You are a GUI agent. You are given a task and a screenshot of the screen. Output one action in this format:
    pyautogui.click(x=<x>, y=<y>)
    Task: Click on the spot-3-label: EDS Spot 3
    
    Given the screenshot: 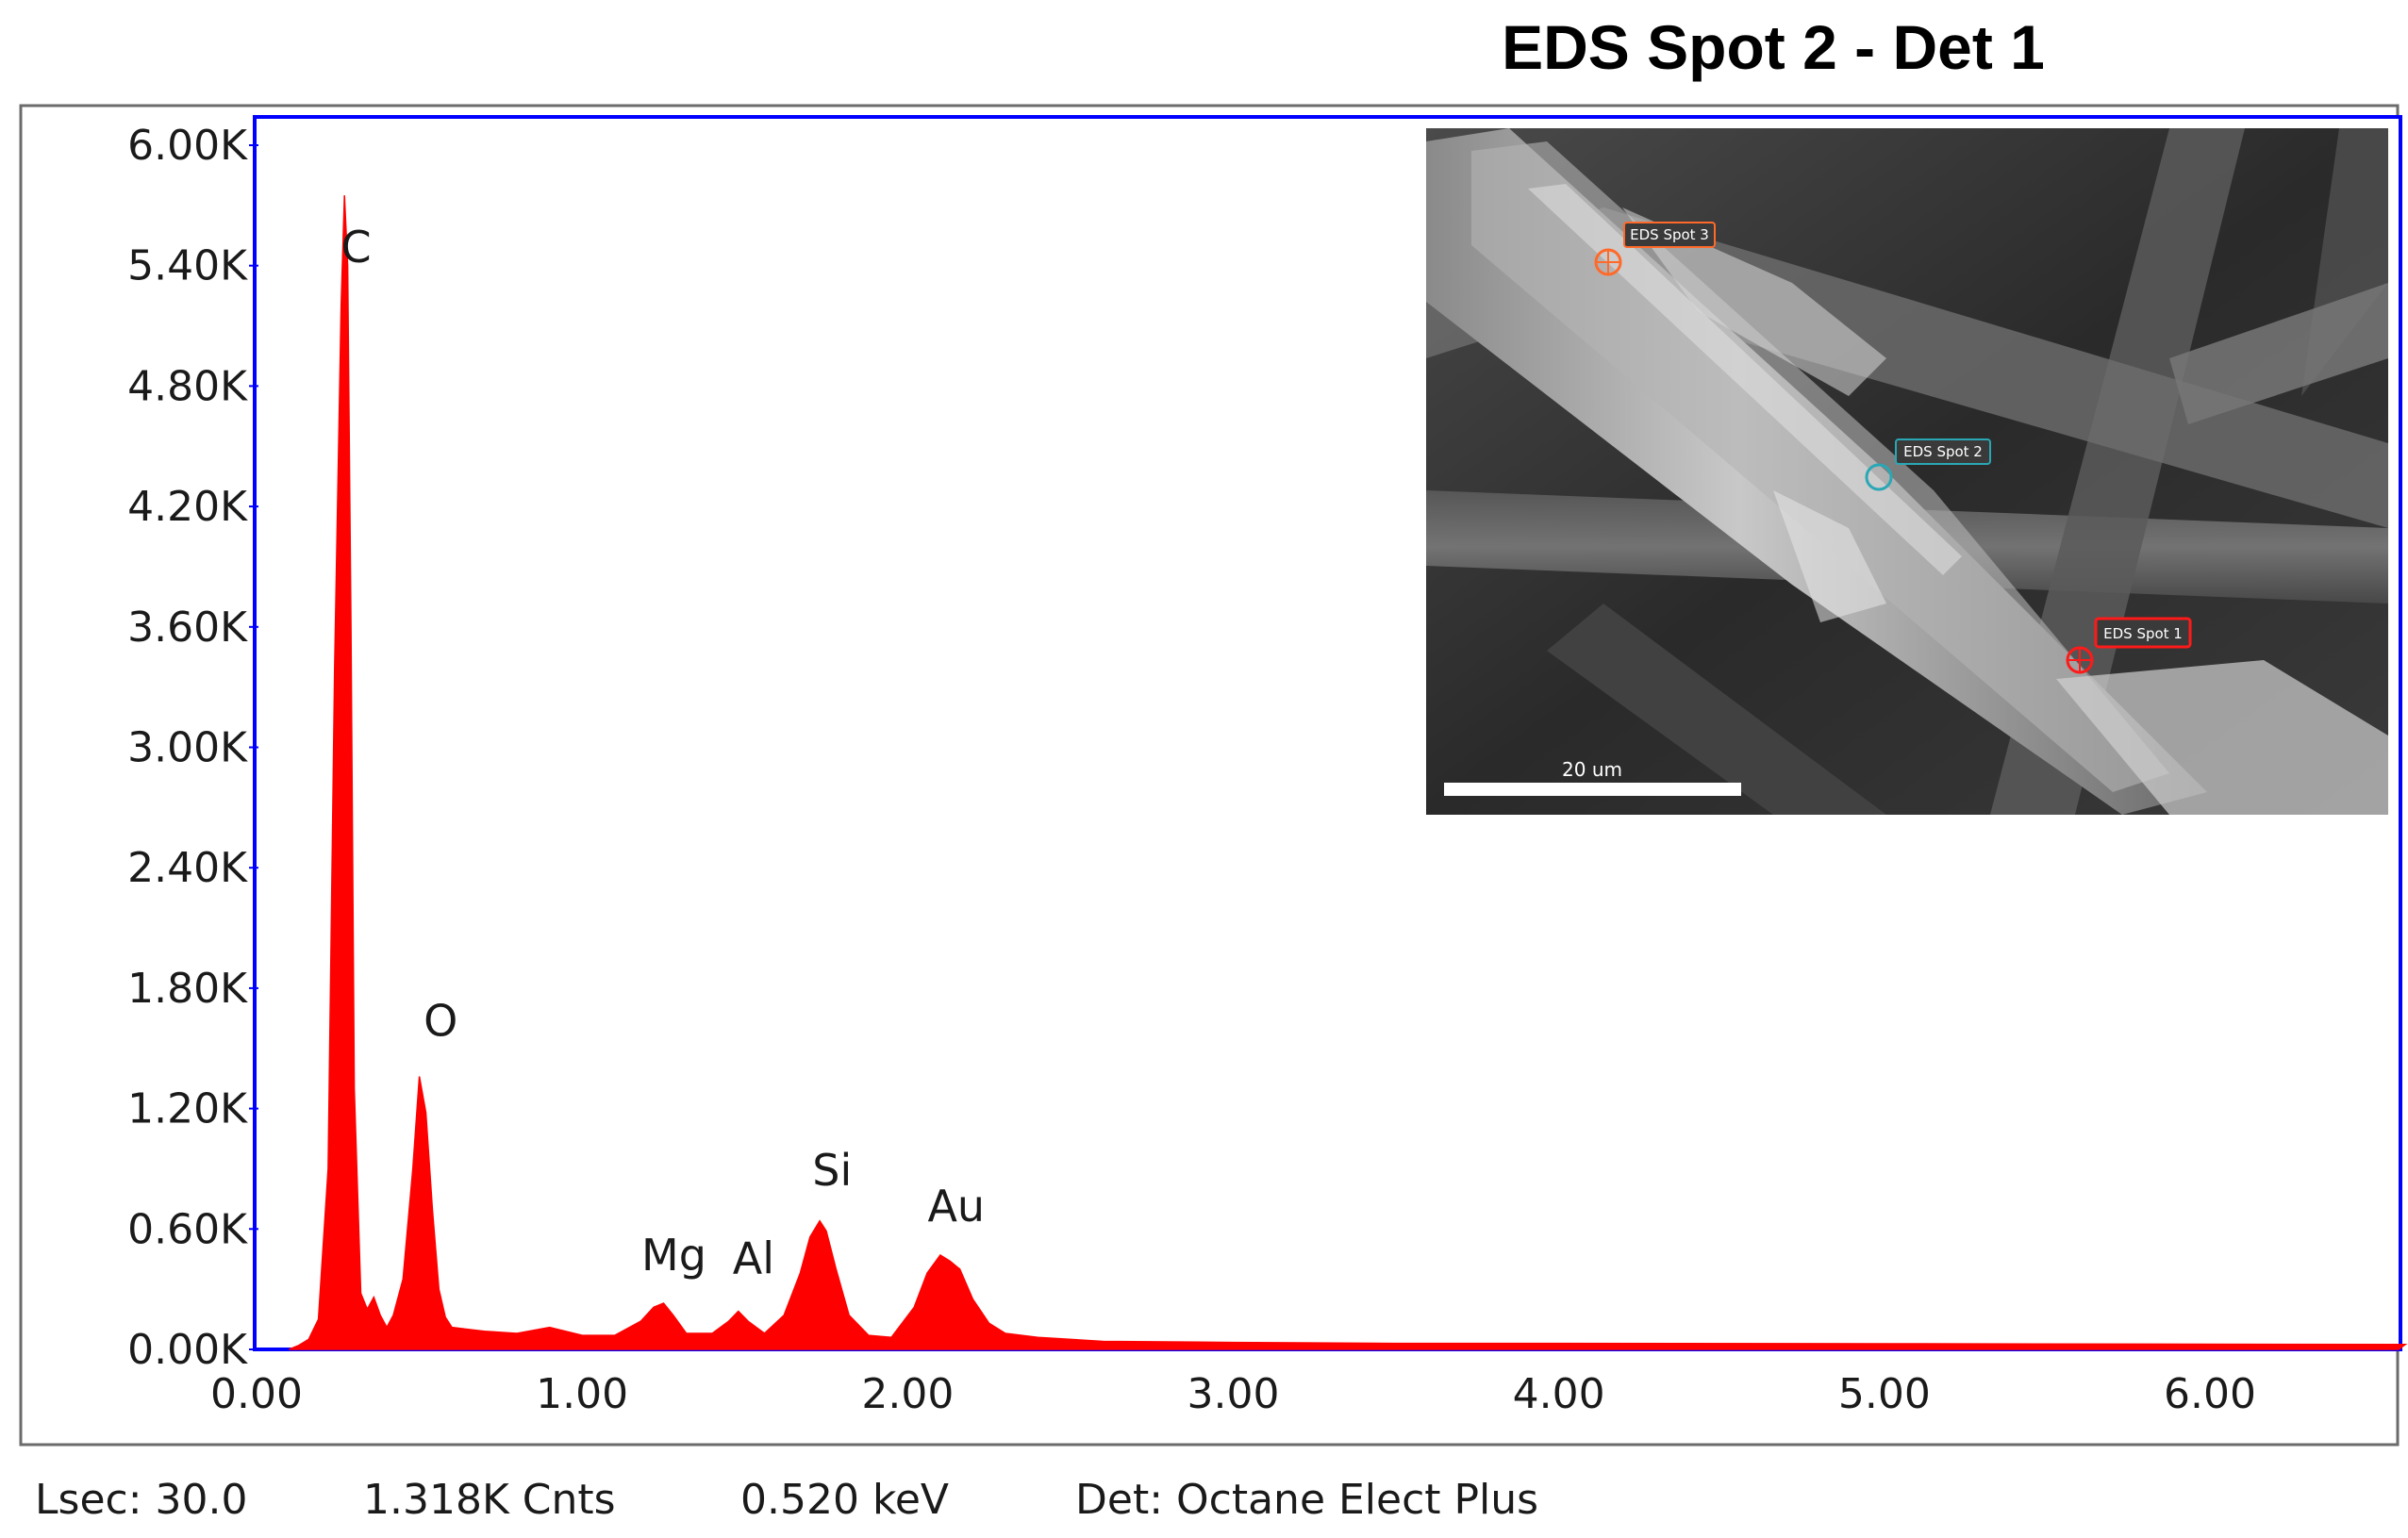 What is the action you would take?
    pyautogui.click(x=1670, y=234)
    